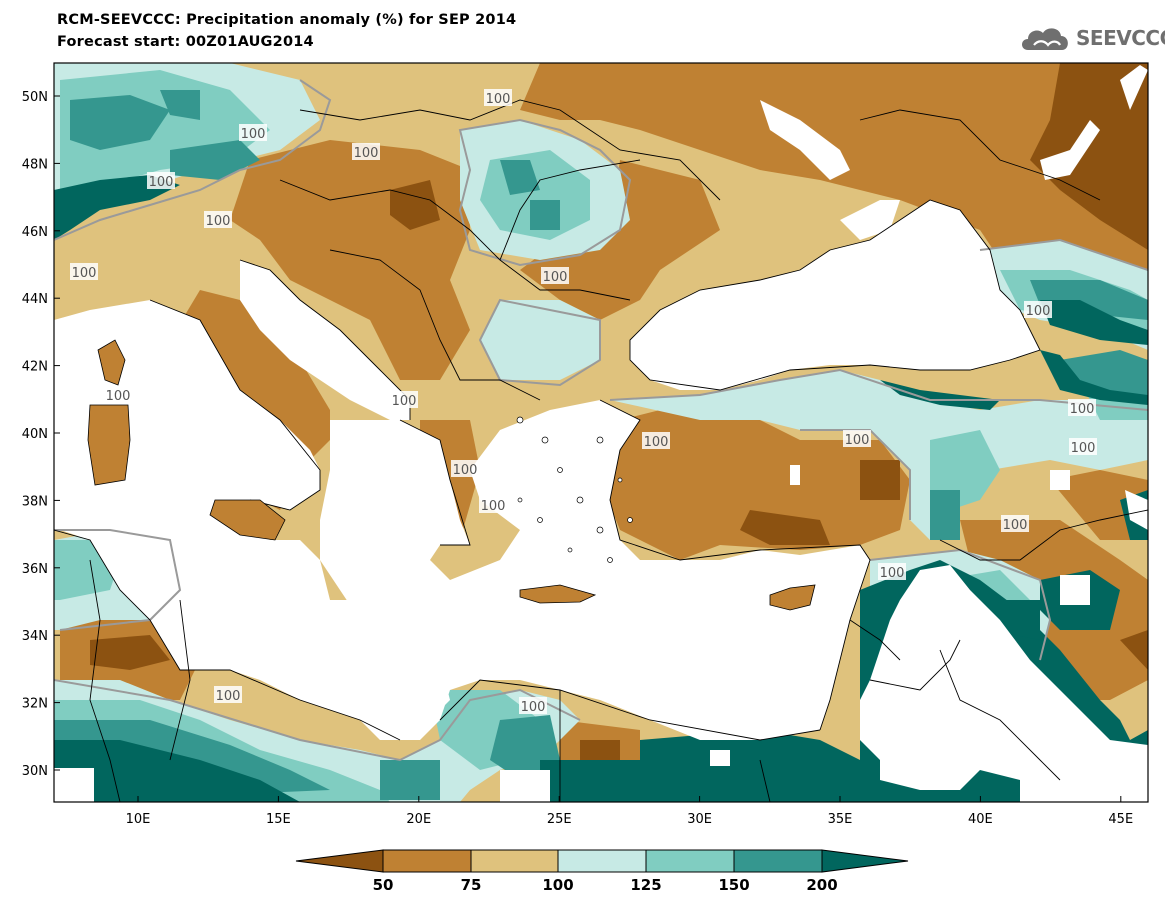 The image size is (1165, 907). Describe the element at coordinates (35, 232) in the screenshot. I see `lat-label: 46N` at that location.